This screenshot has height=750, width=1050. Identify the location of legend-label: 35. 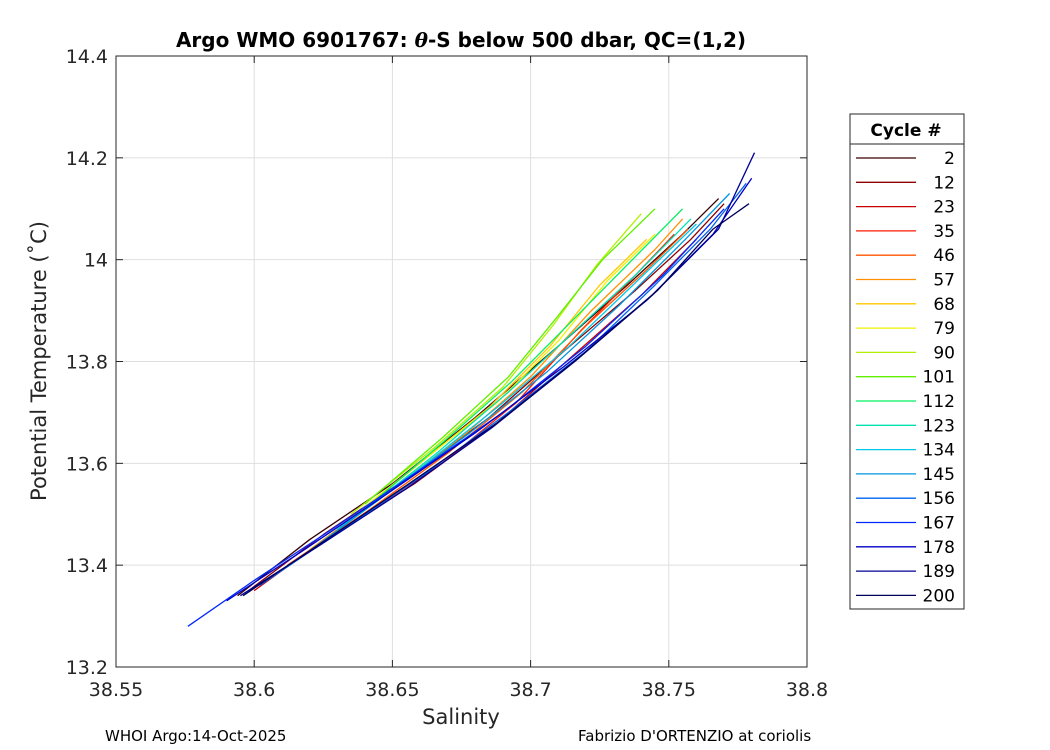
(944, 232).